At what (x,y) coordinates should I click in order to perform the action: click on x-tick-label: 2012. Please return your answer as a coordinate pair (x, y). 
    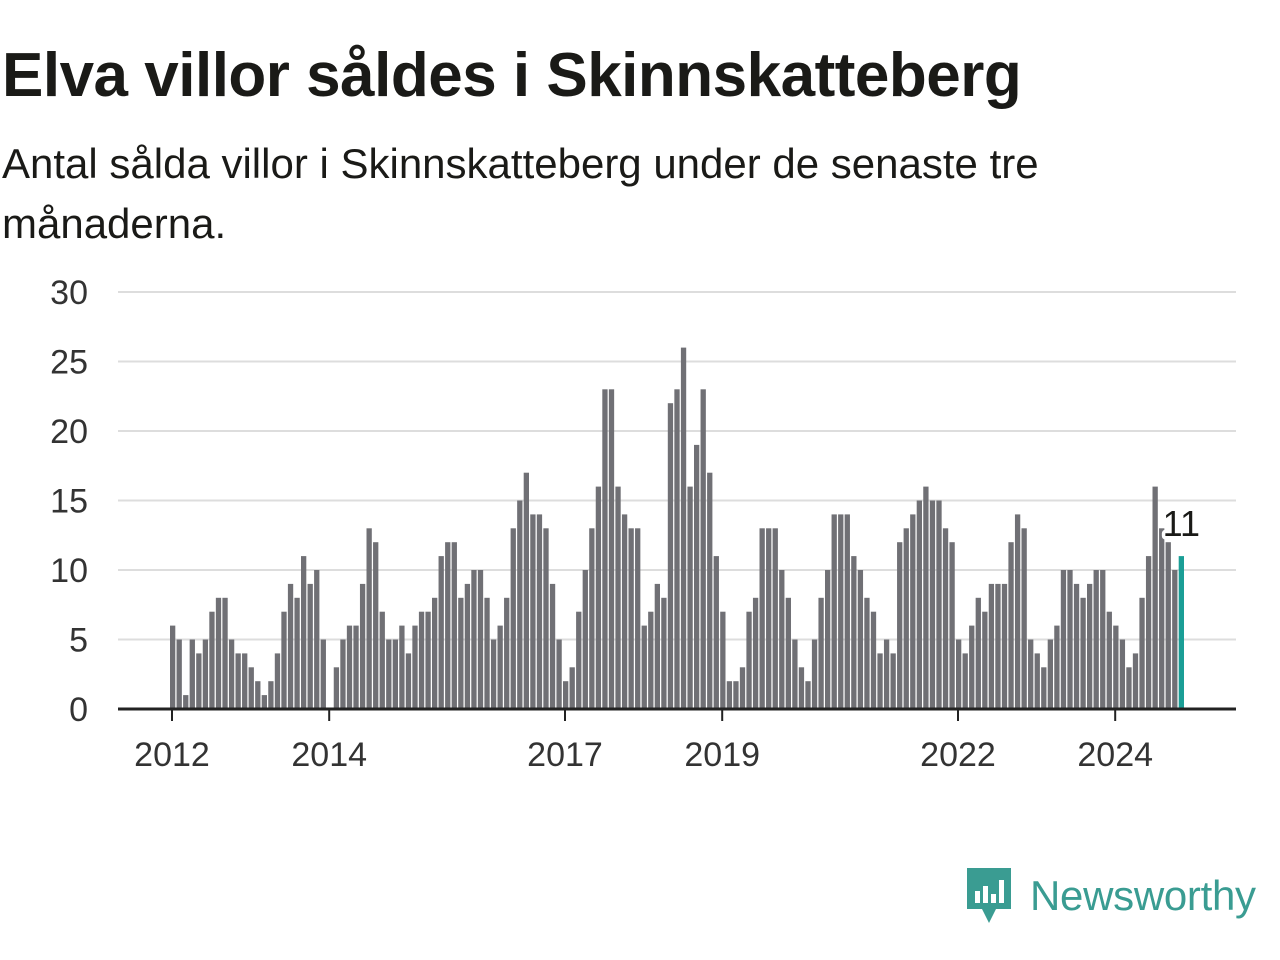
    Looking at the image, I should click on (172, 755).